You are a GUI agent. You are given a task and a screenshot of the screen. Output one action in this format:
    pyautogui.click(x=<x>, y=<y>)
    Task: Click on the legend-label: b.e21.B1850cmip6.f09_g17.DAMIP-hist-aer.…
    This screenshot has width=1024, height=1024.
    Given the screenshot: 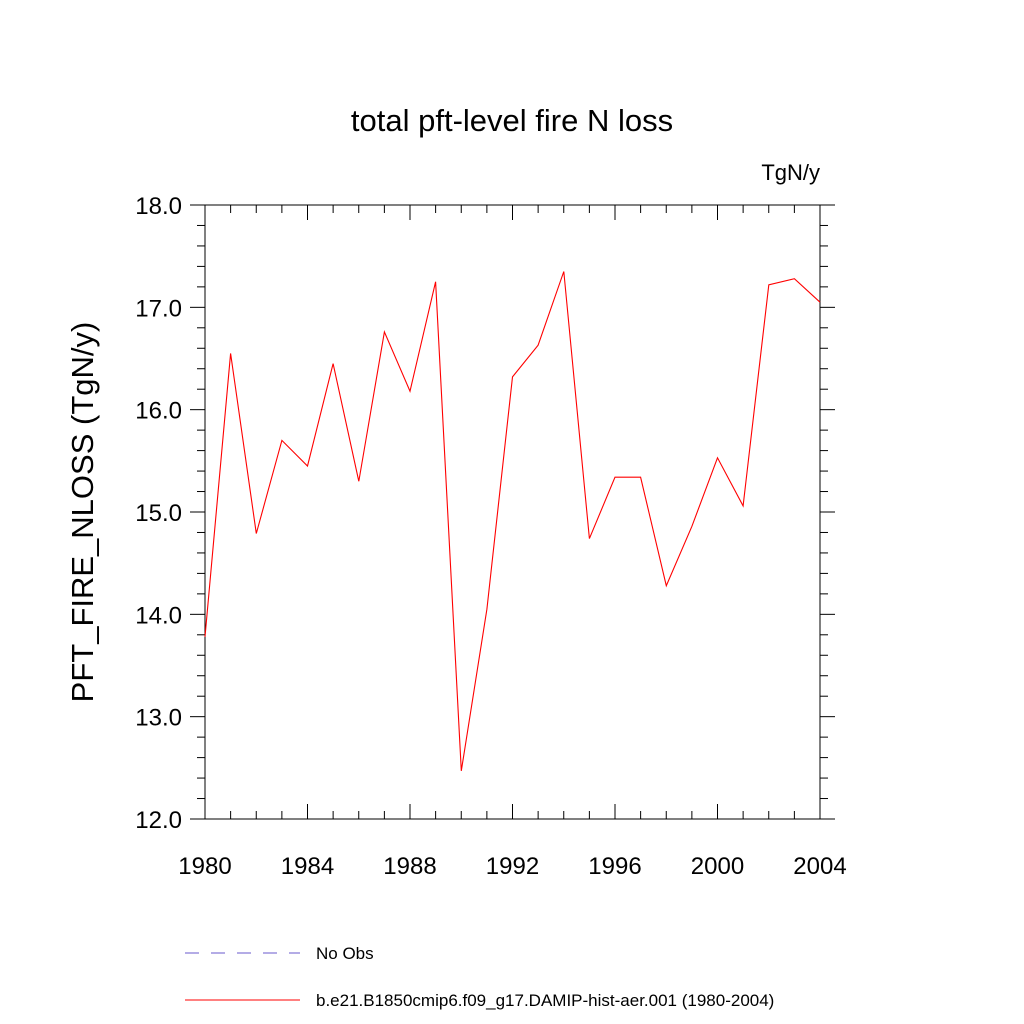 What is the action you would take?
    pyautogui.click(x=545, y=1000)
    